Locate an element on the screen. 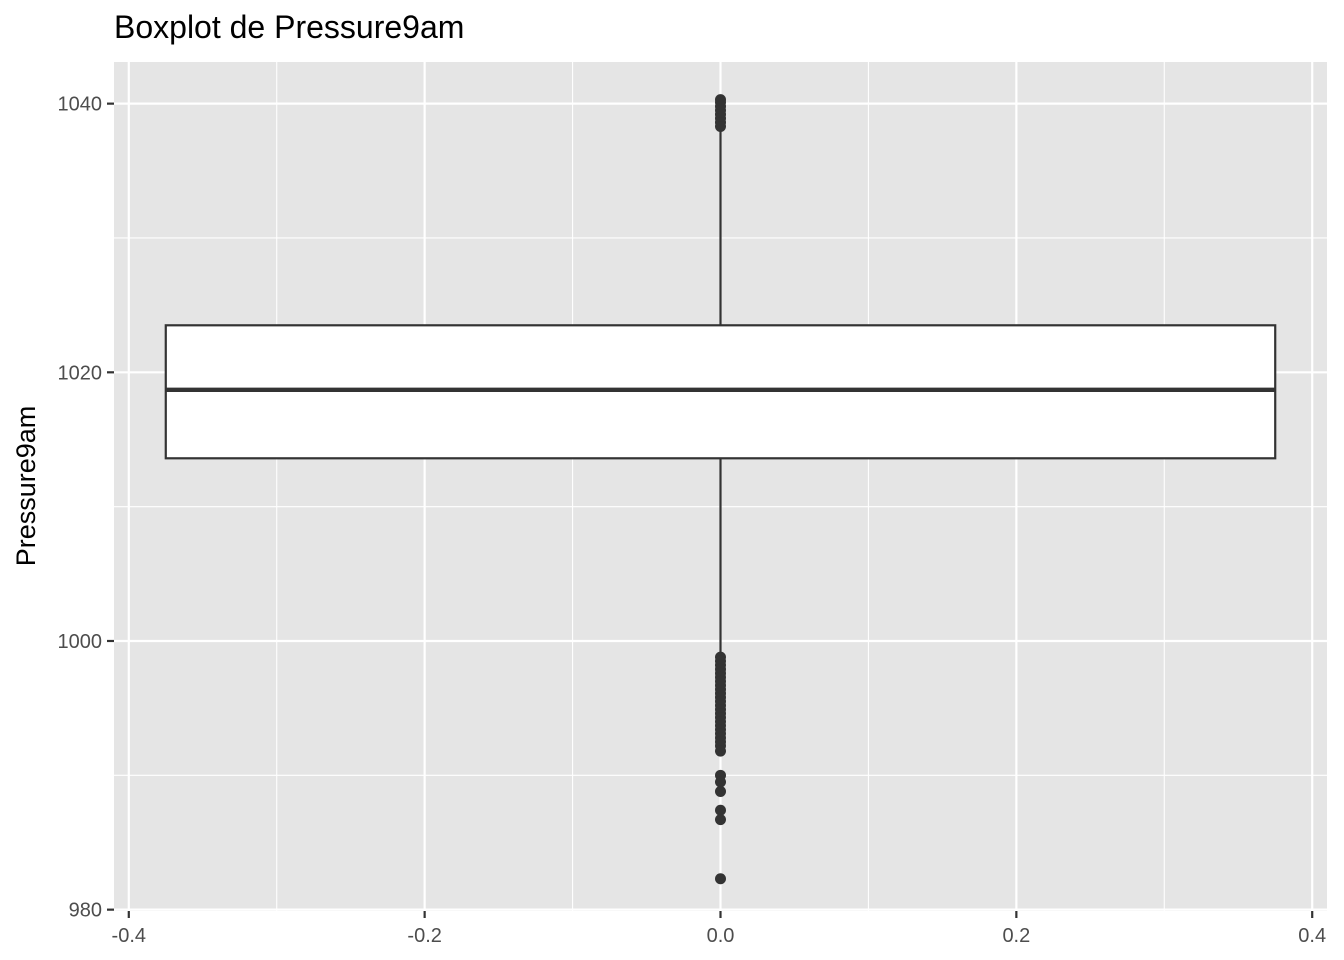 The width and height of the screenshot is (1344, 960). outlier-points is located at coordinates (720, 489).